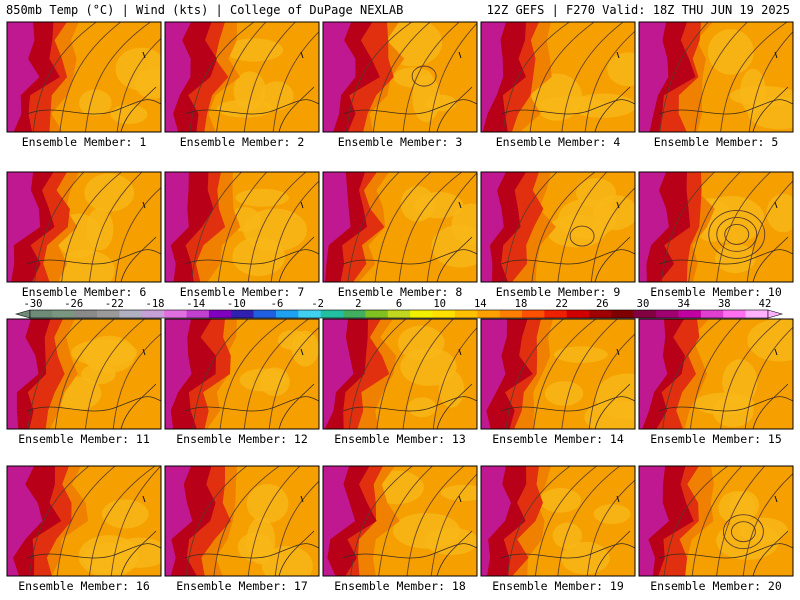 The height and width of the screenshot is (600, 800). What do you see at coordinates (277, 304) in the screenshot?
I see `colorbar-tick-label: -6` at bounding box center [277, 304].